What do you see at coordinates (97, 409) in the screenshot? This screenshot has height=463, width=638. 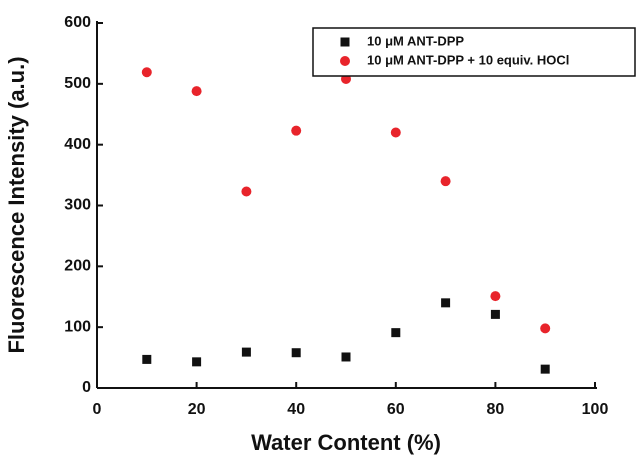 I see `x-tick-label: 0` at bounding box center [97, 409].